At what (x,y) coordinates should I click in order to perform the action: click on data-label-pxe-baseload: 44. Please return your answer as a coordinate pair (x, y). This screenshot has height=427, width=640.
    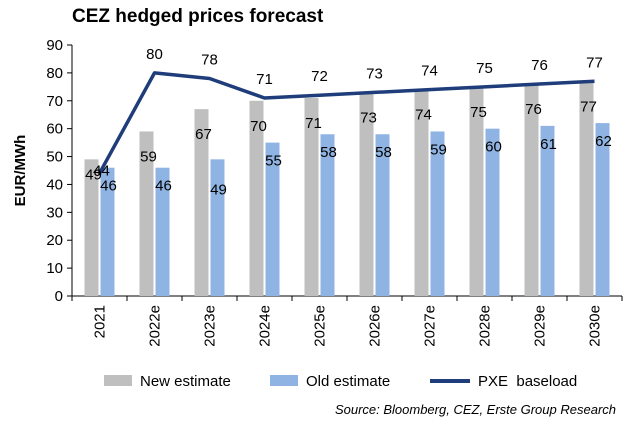
    Looking at the image, I should click on (101, 170).